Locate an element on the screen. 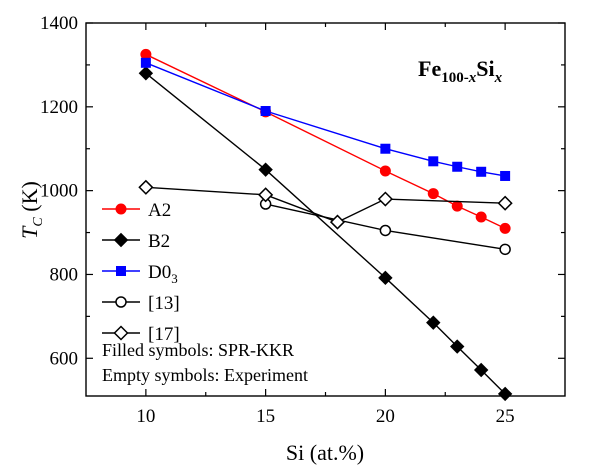 This screenshot has width=592, height=473. legend-label-main: [13] is located at coordinates (164, 303).